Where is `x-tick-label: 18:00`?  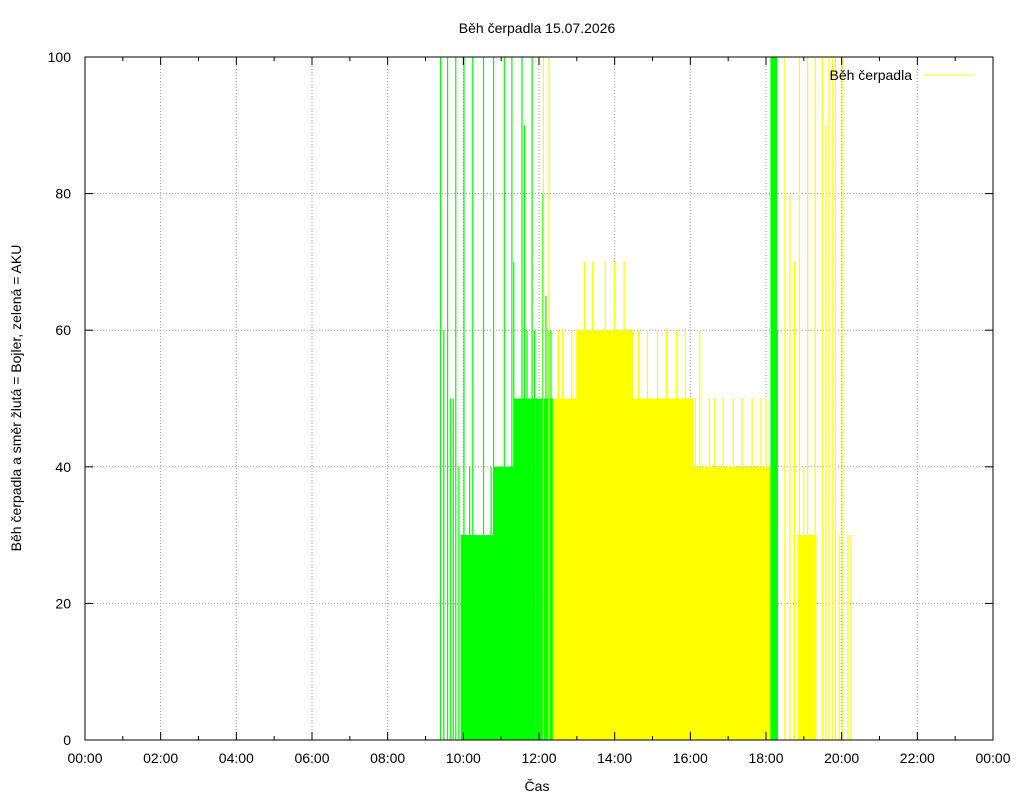
x-tick-label: 18:00 is located at coordinates (765, 758).